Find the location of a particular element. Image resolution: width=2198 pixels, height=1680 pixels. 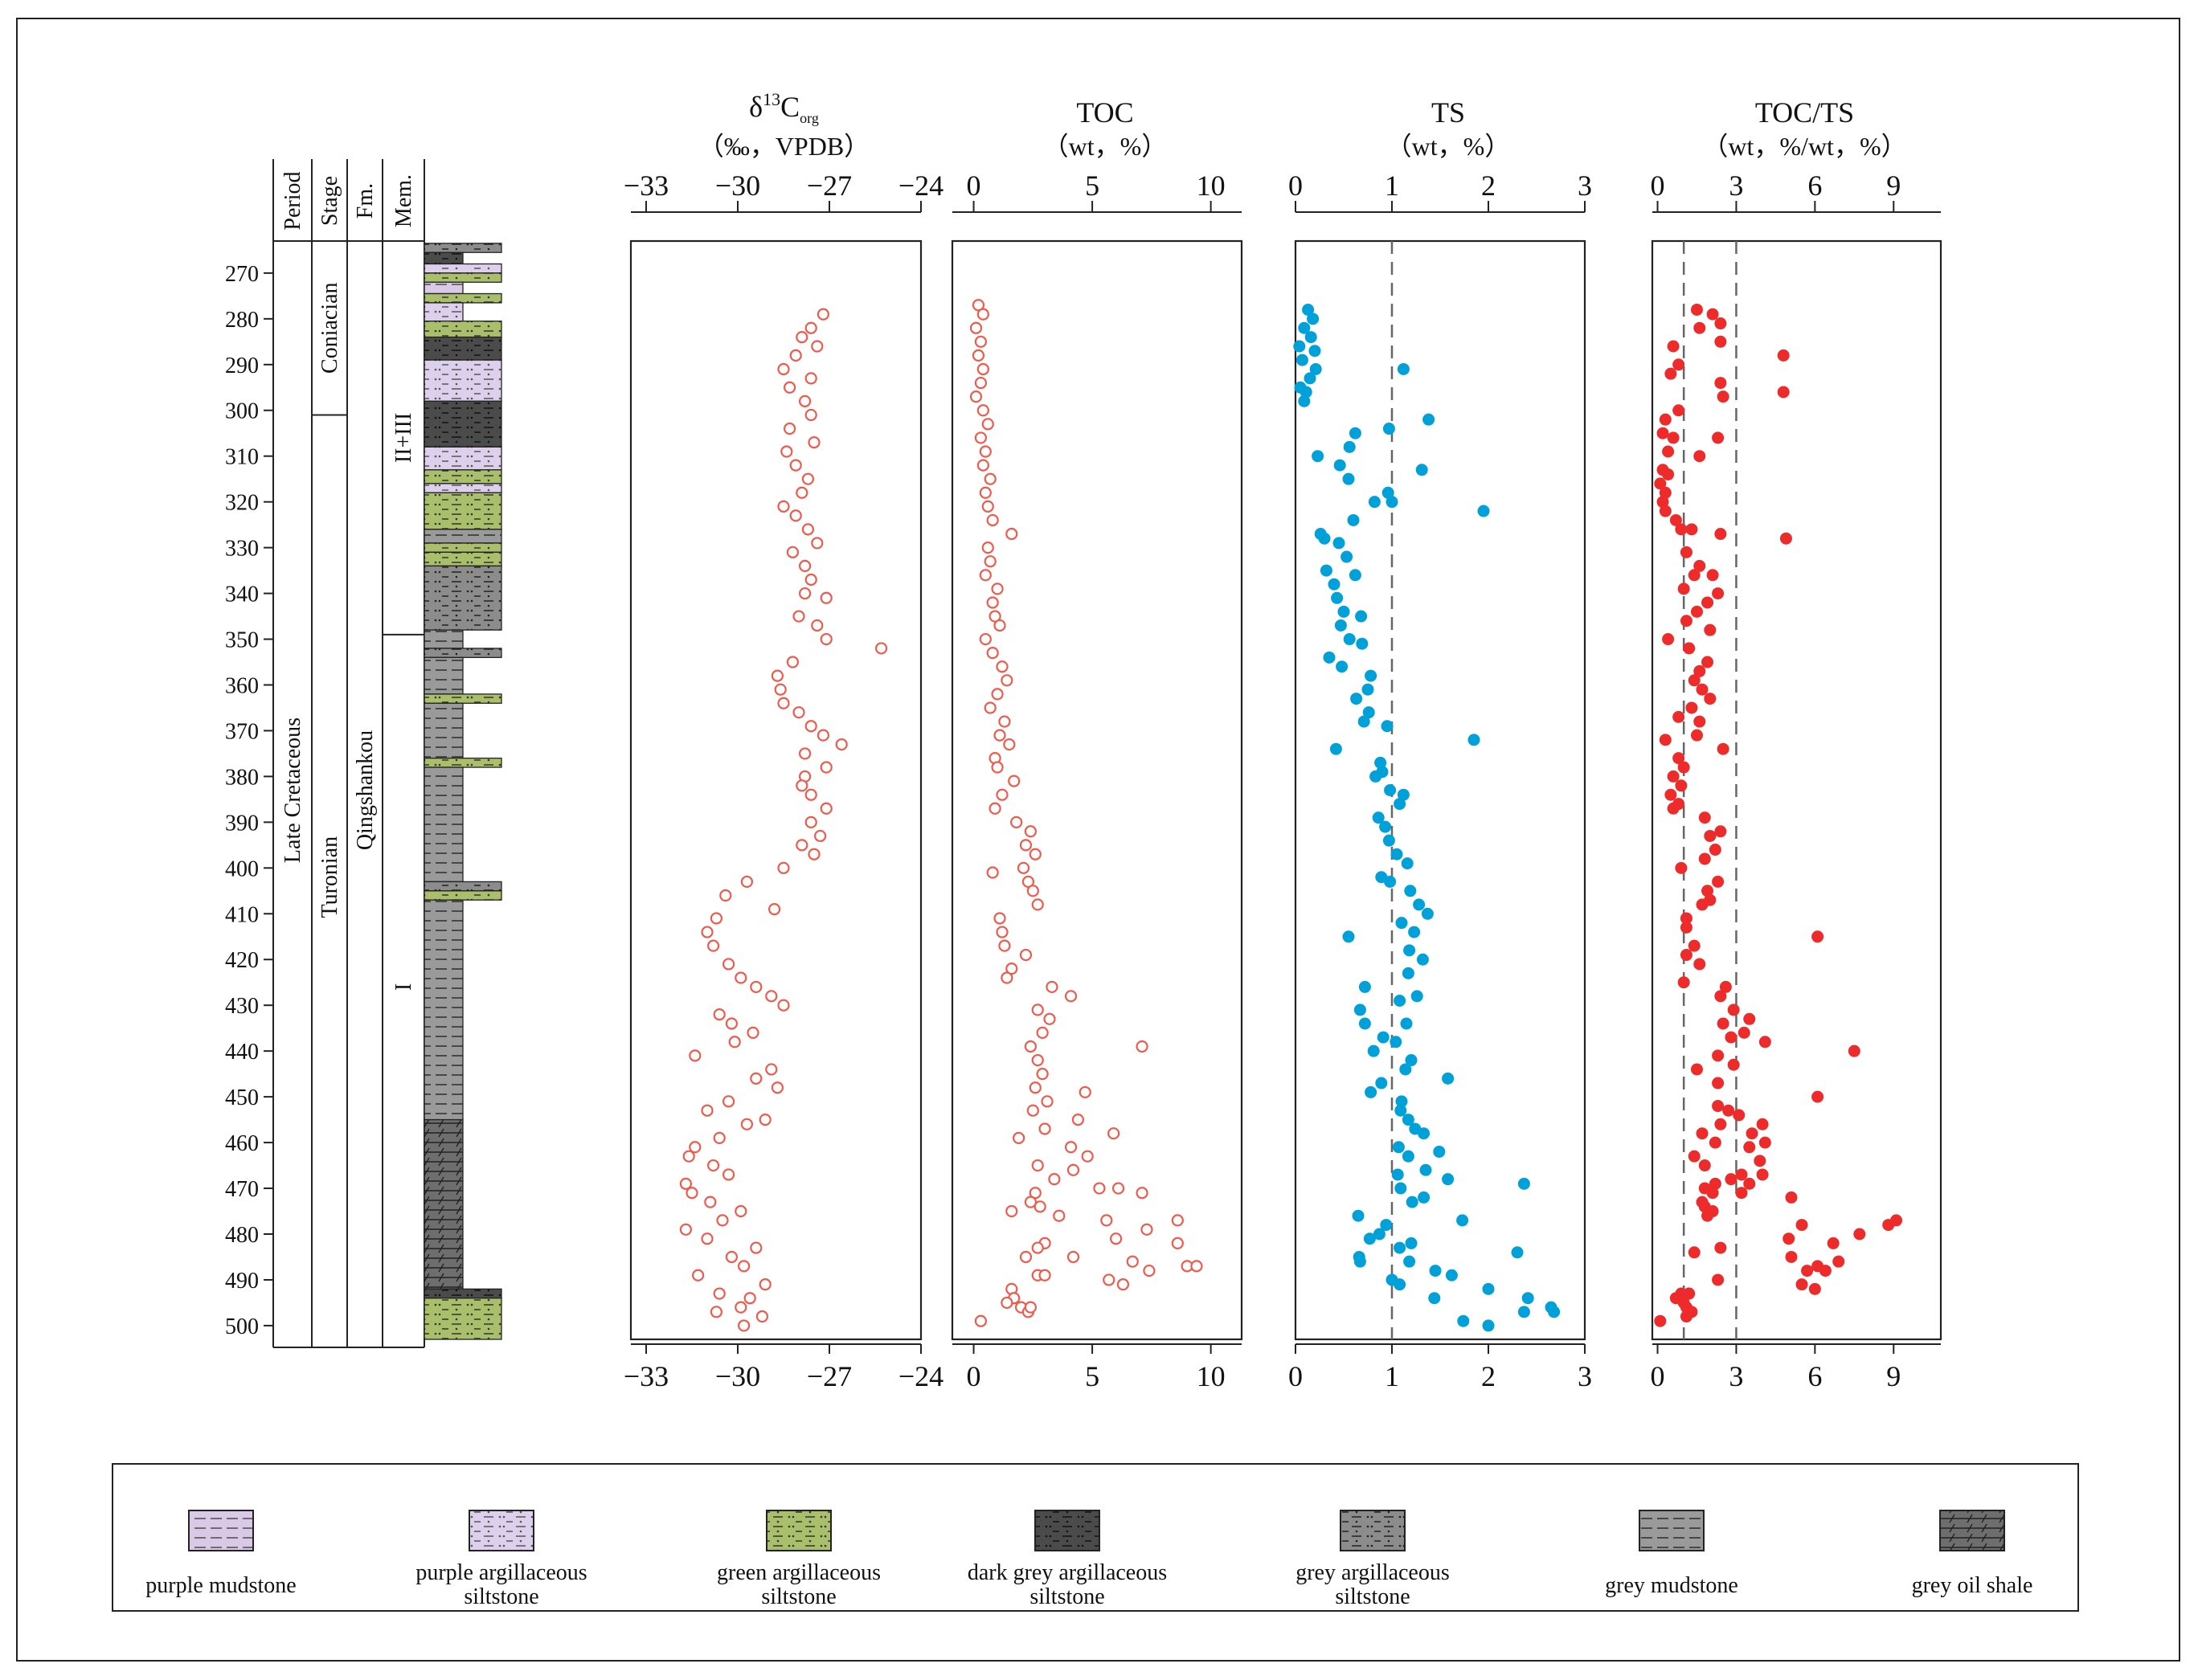

lithology-layer-grey_silt is located at coordinates (463, 598).